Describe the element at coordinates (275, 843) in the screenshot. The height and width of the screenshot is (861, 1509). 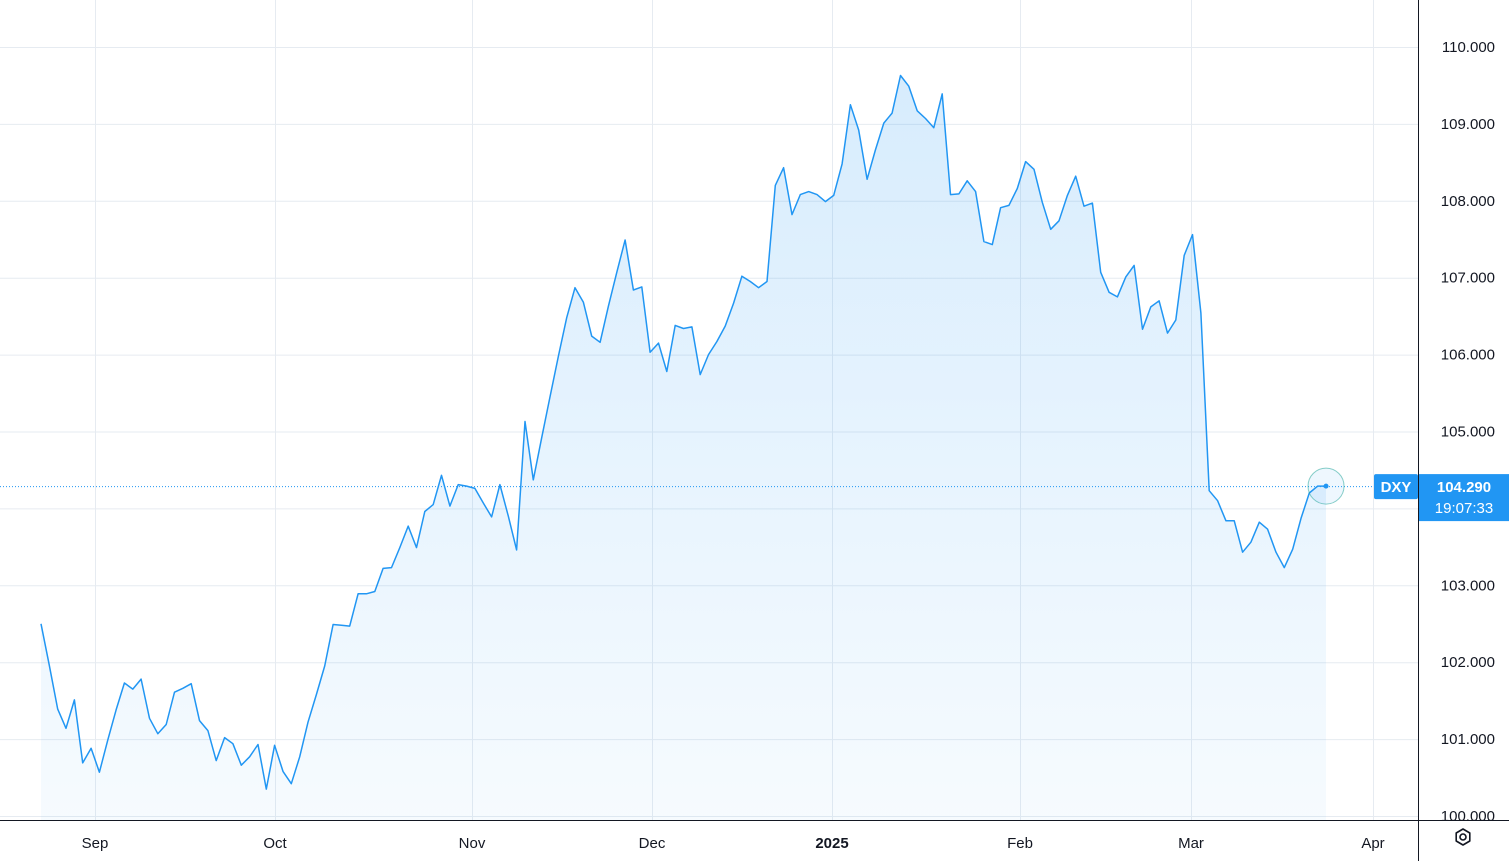
I see `x-tick-label: Oct` at that location.